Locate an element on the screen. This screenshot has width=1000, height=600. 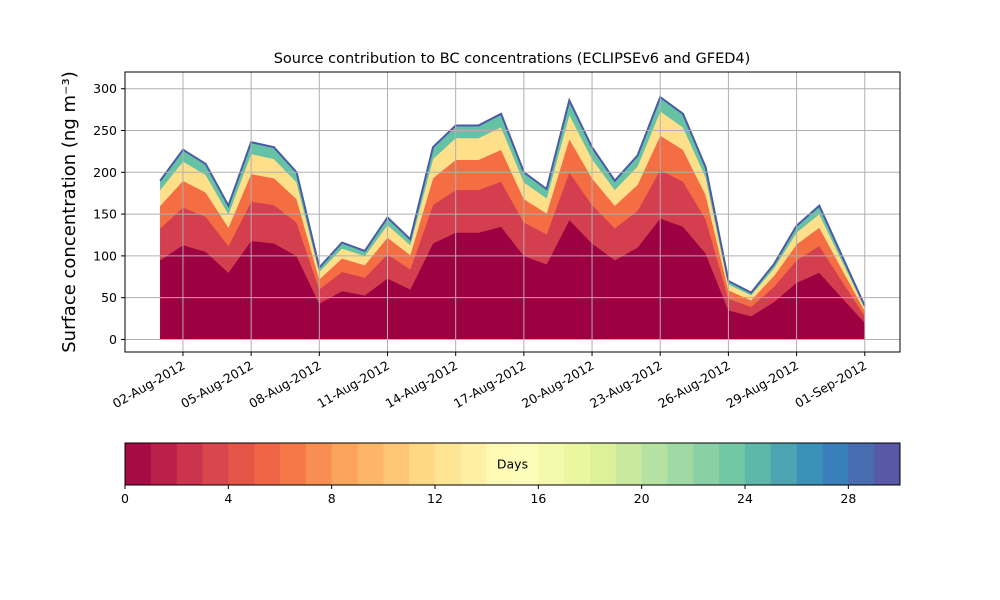
y-tick-label: 100 is located at coordinates (105, 255).